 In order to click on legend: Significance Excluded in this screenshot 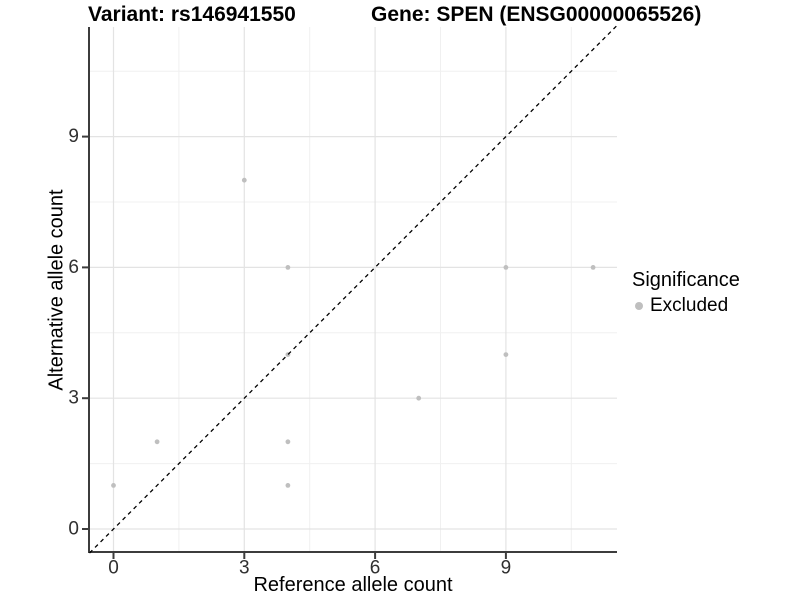, I will do `click(686, 293)`.